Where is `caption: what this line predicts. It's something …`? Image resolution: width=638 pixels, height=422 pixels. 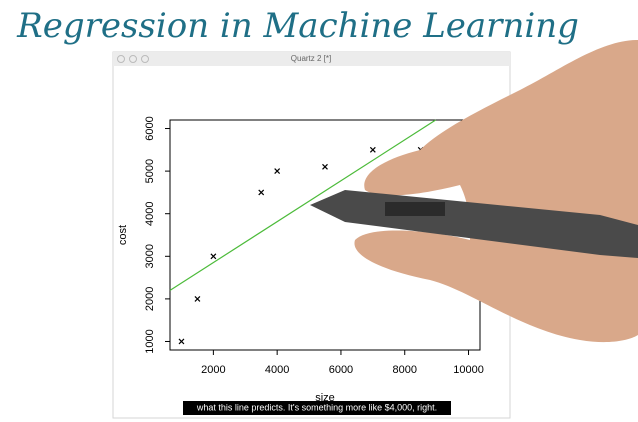
caption: what this line predicts. It's something … is located at coordinates (316, 407).